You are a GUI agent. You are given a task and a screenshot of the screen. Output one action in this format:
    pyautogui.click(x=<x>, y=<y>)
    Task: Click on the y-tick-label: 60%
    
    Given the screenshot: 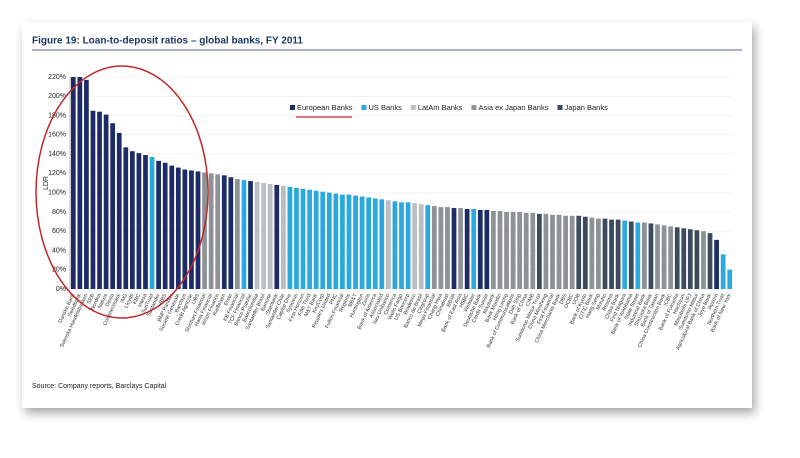 What is the action you would take?
    pyautogui.click(x=59, y=231)
    